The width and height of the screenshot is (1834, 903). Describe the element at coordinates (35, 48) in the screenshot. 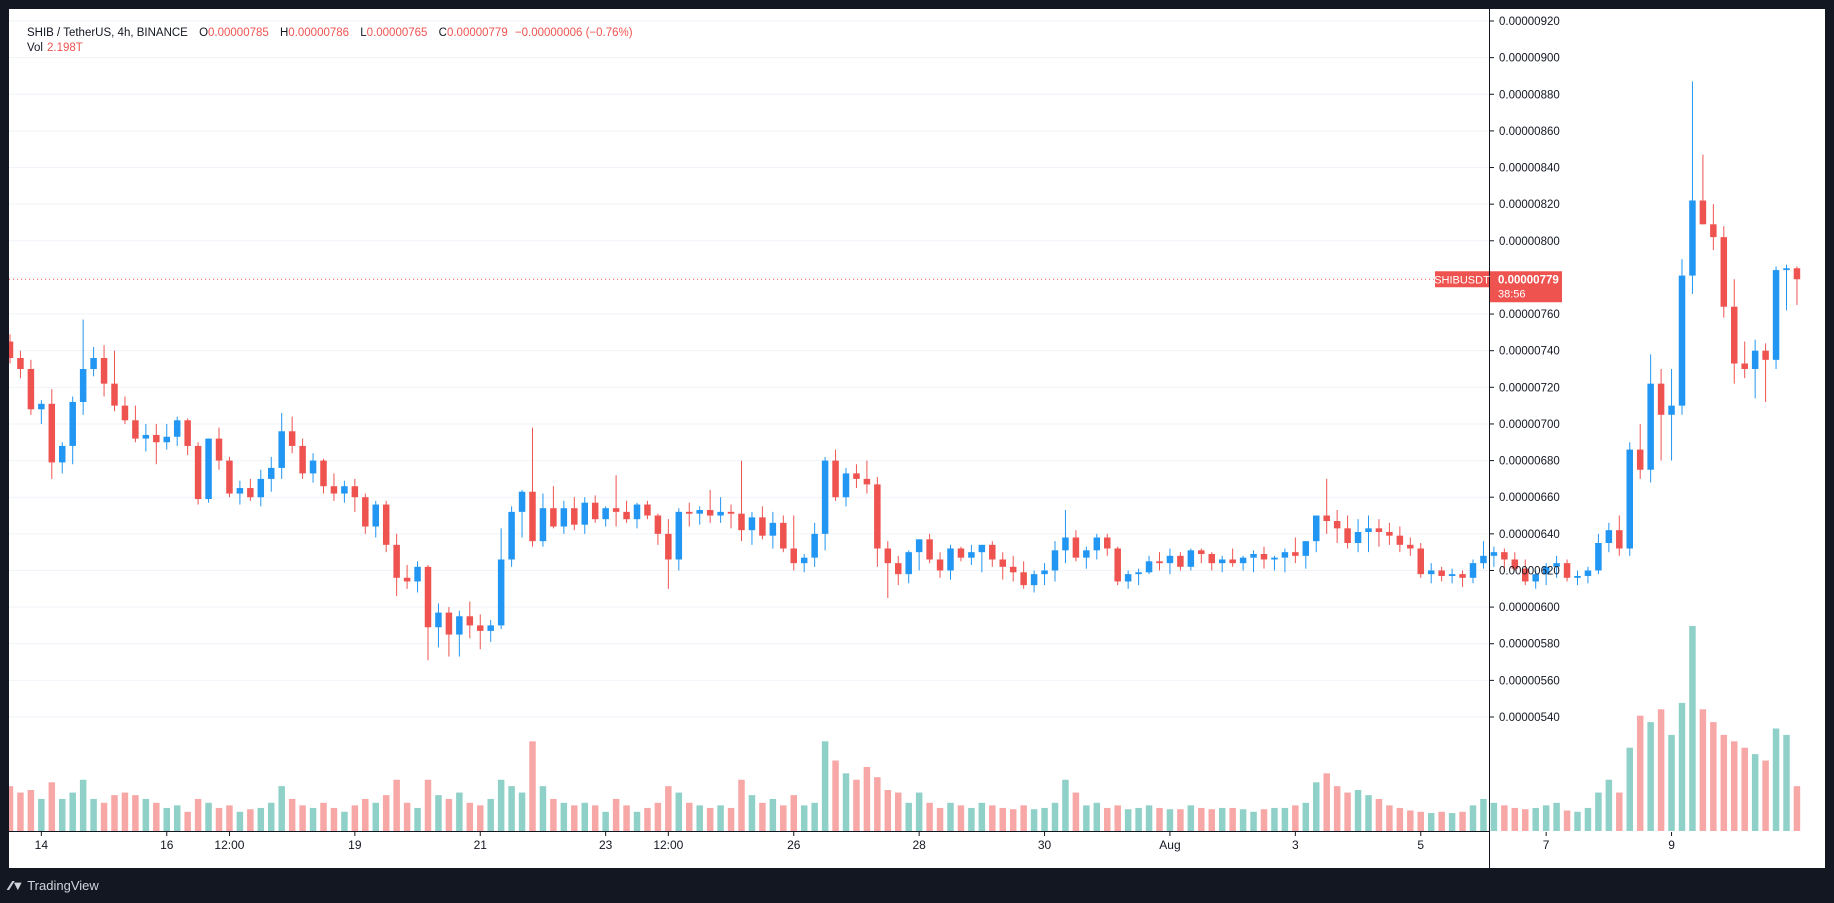

I see `volume-label: Vol` at that location.